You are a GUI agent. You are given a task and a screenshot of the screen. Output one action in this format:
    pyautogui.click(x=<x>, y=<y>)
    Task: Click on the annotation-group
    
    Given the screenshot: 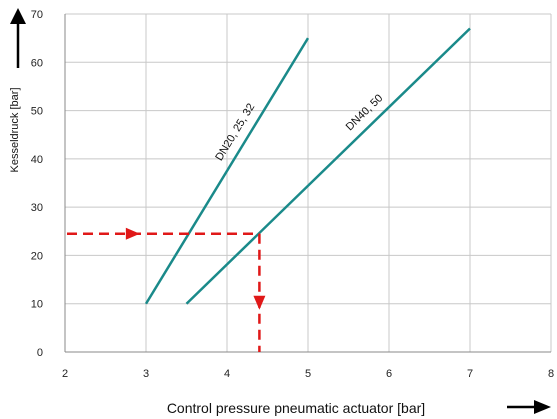 What is the action you would take?
    pyautogui.click(x=166, y=289)
    